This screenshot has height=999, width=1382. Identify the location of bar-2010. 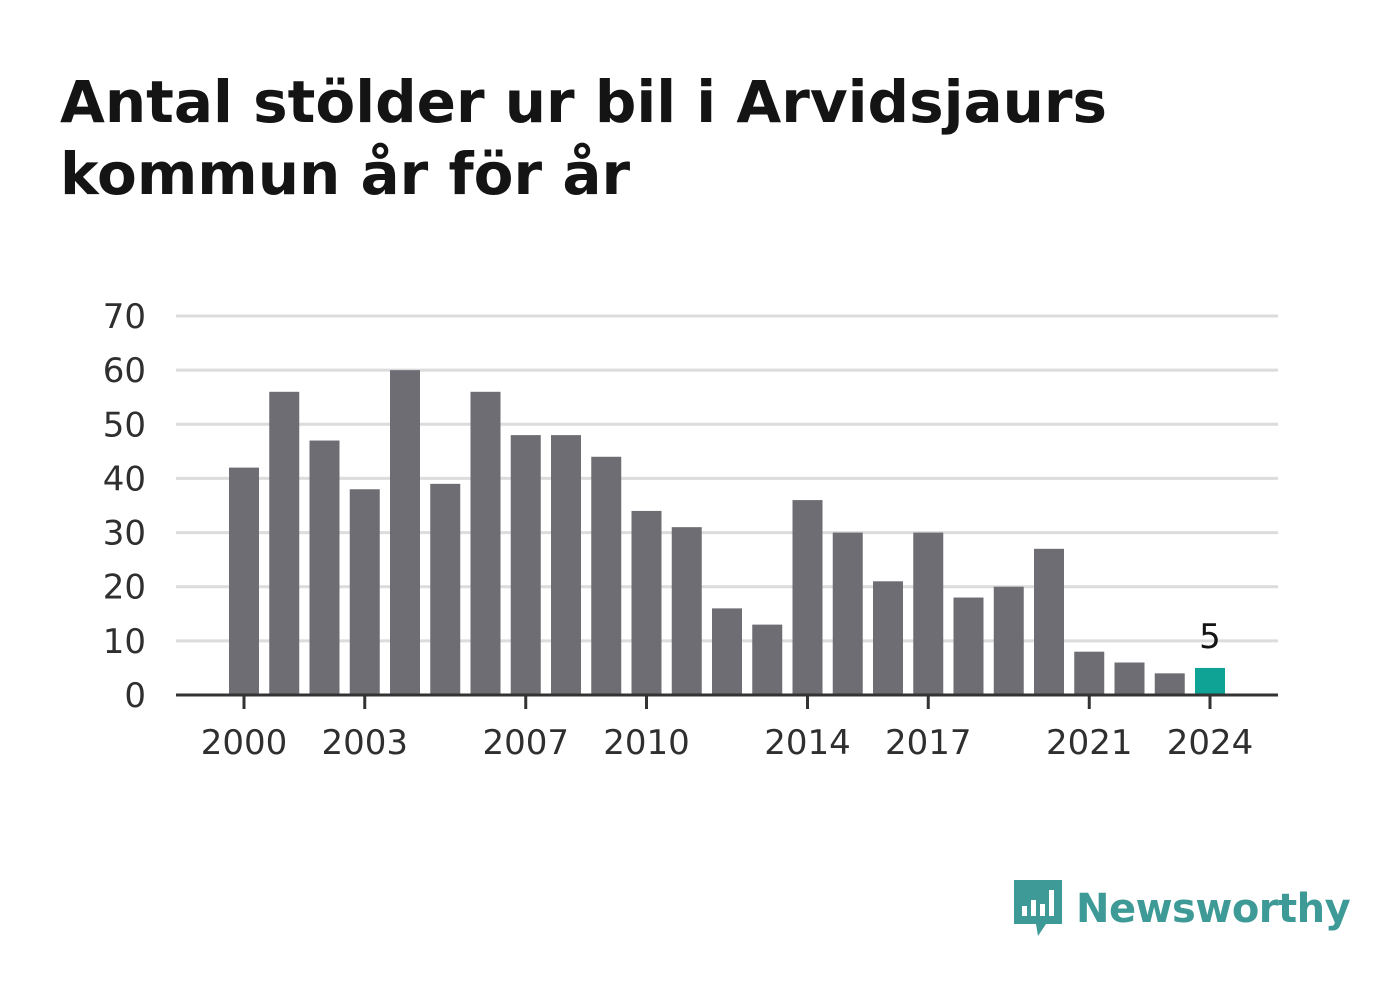
(646, 602).